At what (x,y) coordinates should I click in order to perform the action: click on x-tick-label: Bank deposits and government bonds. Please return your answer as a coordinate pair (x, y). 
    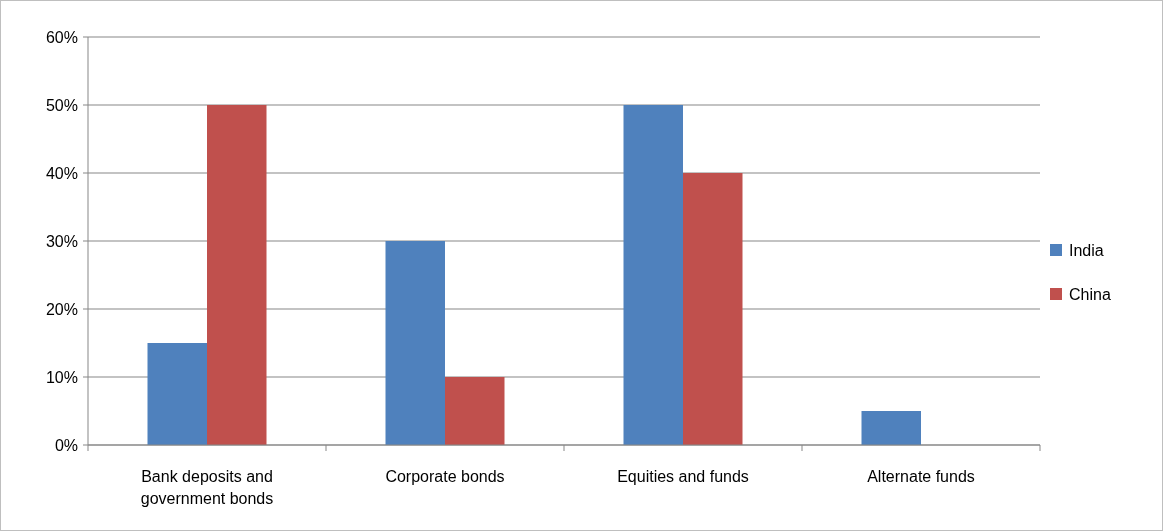
    Looking at the image, I should click on (207, 487).